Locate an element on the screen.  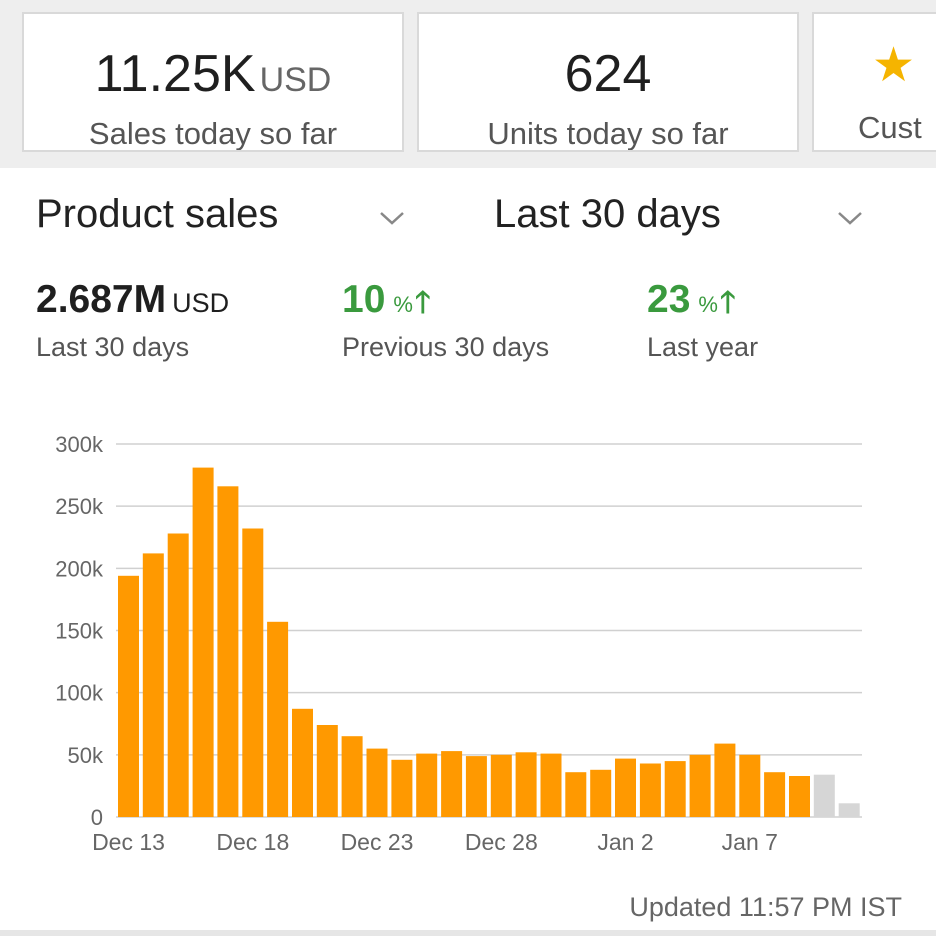
x-tick-label: Dec 28 is located at coordinates (501, 842).